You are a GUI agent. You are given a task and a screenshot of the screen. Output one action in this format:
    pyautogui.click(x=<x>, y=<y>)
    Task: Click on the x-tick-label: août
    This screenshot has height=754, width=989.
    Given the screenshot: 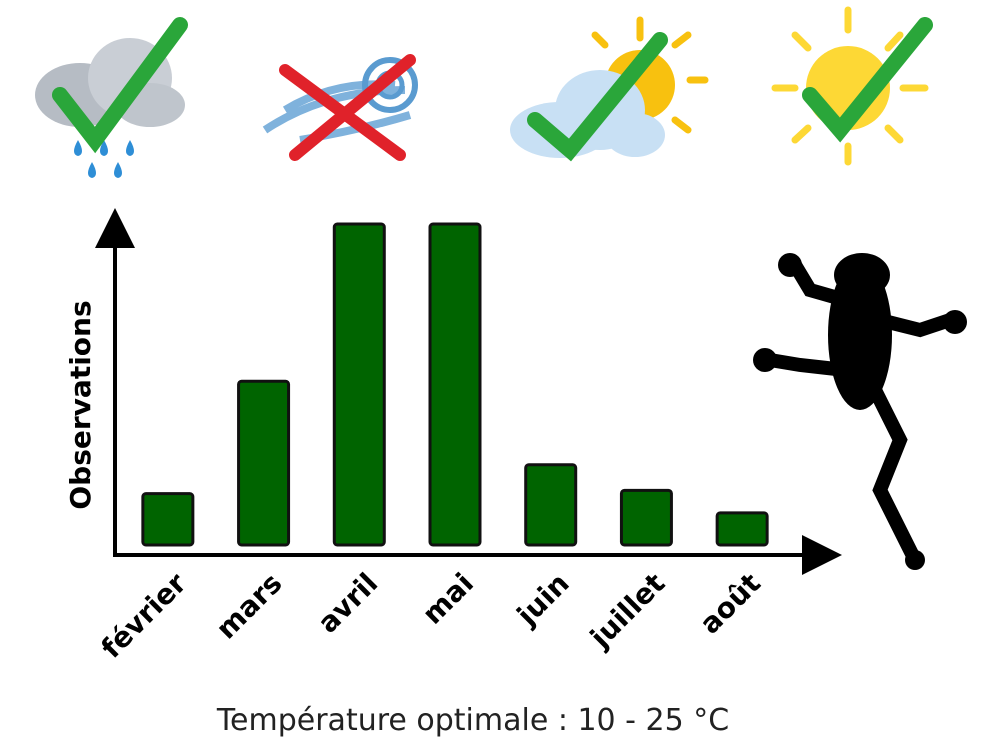 What is the action you would take?
    pyautogui.click(x=730, y=604)
    